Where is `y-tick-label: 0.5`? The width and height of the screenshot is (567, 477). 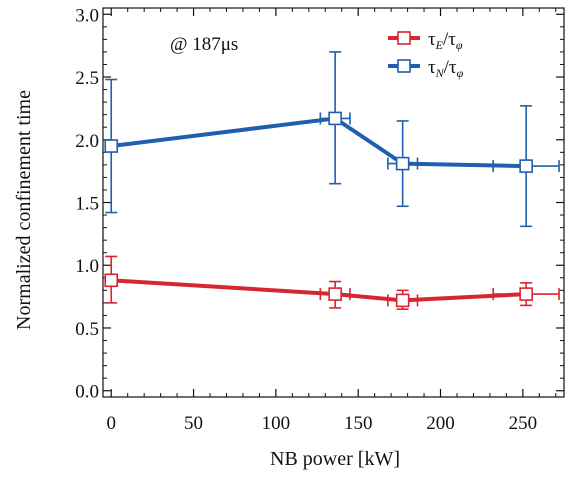
y-tick-label: 0.5 is located at coordinates (87, 329).